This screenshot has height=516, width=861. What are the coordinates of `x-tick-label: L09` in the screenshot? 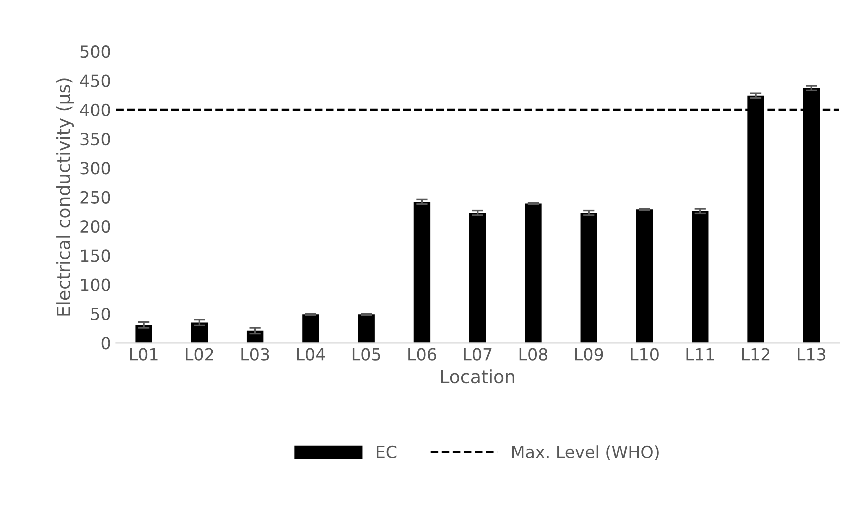 It's located at (590, 354).